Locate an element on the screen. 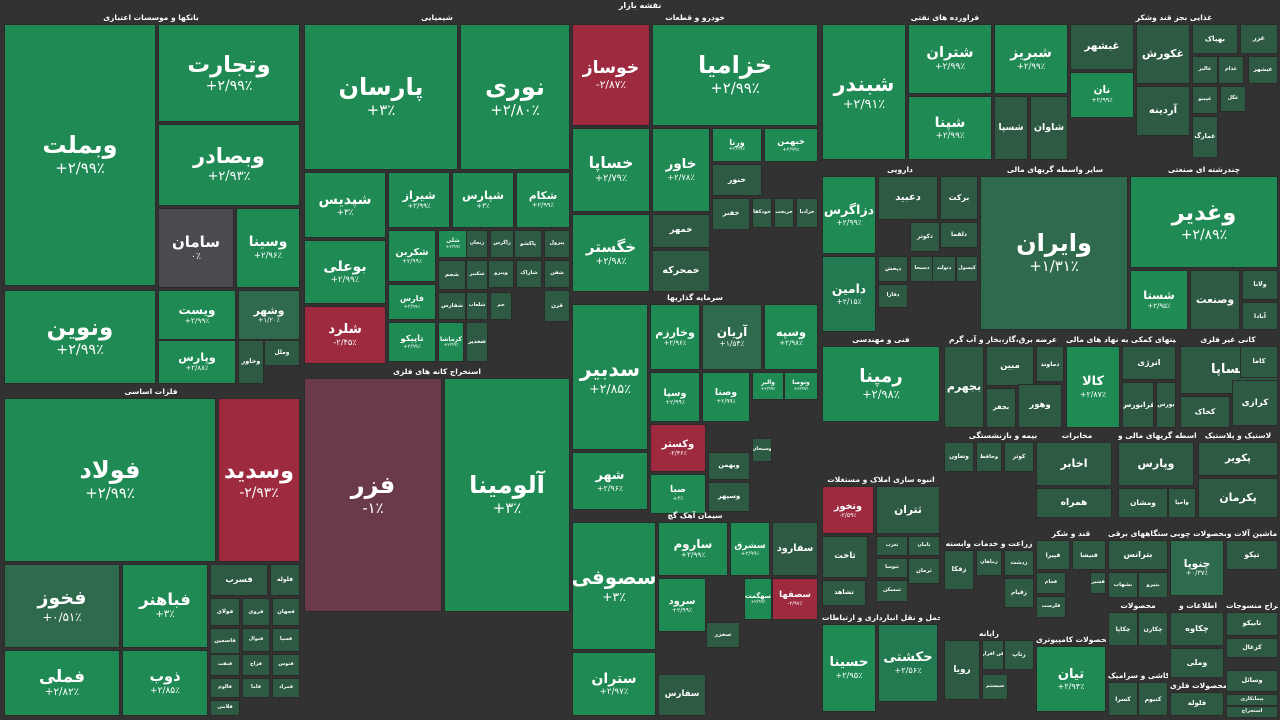 The width and height of the screenshot is (1280, 720). treemap-tile: سخزر is located at coordinates (723, 635).